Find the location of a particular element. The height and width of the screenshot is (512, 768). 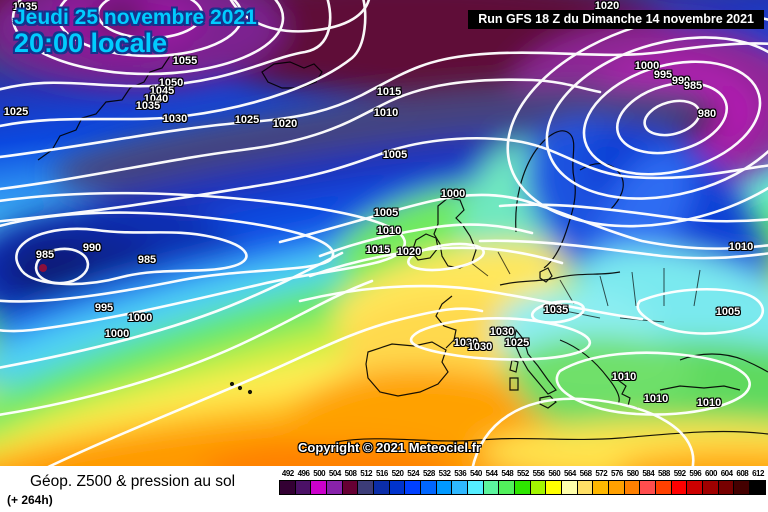

legend-value: 568 is located at coordinates (585, 473).